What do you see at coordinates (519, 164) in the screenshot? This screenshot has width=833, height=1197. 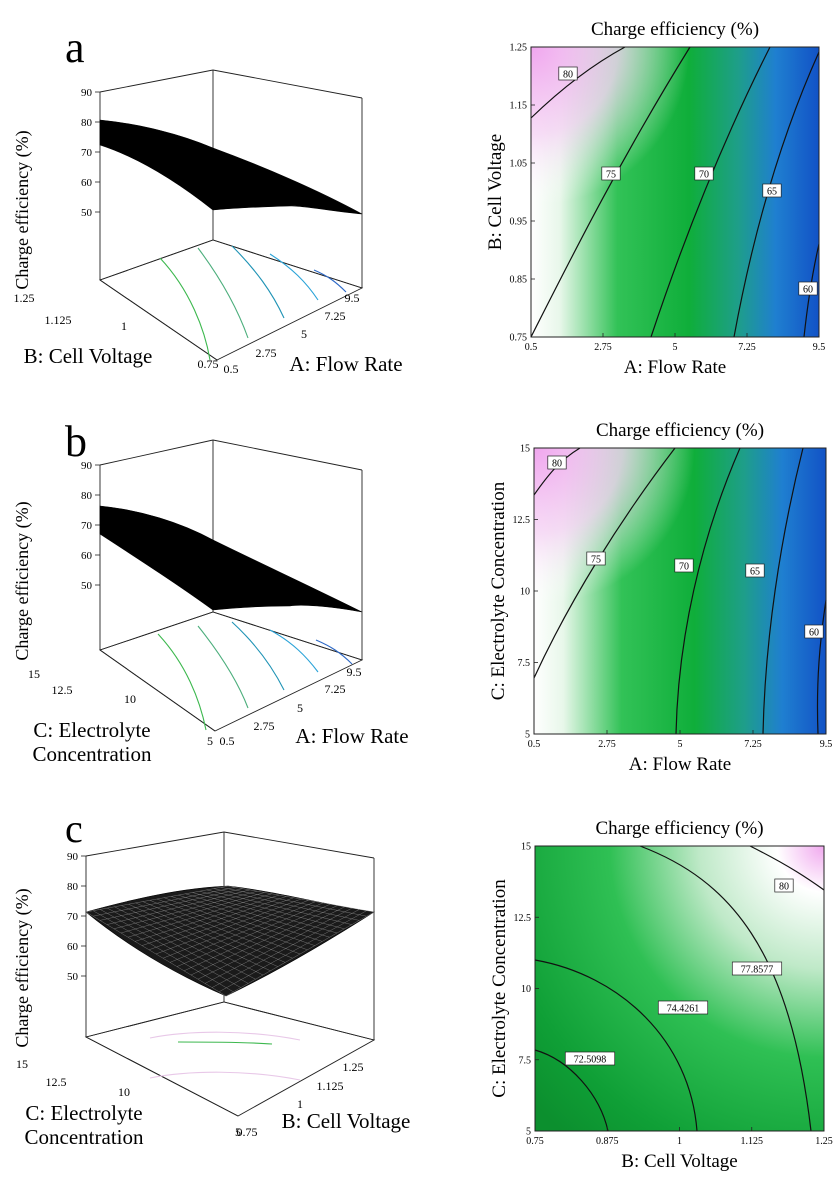 I see `y-tick-label: 1.05` at bounding box center [519, 164].